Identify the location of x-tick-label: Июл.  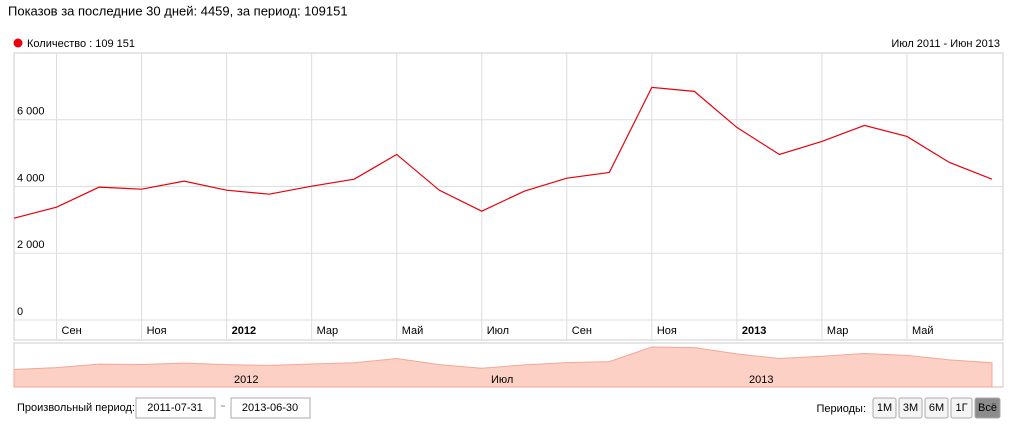
(498, 331).